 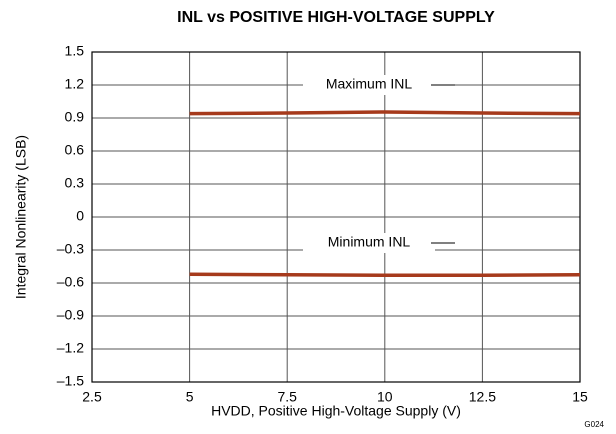 I want to click on x-tick-label: 15, so click(x=580, y=397).